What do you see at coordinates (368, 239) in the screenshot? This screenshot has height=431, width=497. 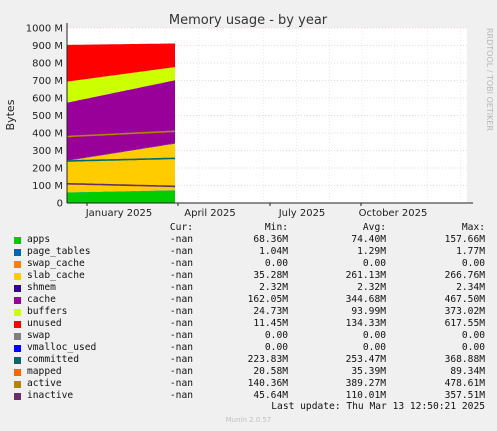 I see `legend-avg: 74.40M` at bounding box center [368, 239].